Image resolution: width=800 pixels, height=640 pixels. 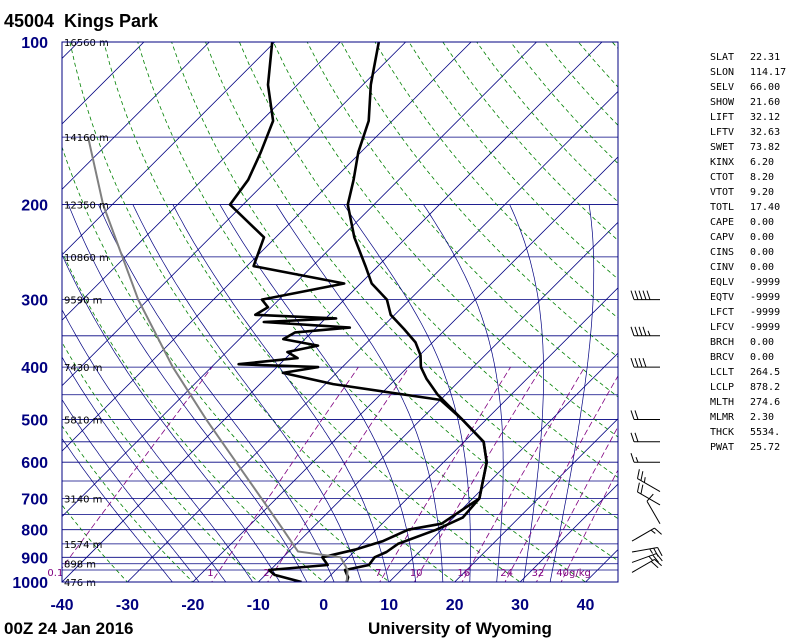 What do you see at coordinates (258, 605) in the screenshot?
I see `temperature-tick-label: -10` at bounding box center [258, 605].